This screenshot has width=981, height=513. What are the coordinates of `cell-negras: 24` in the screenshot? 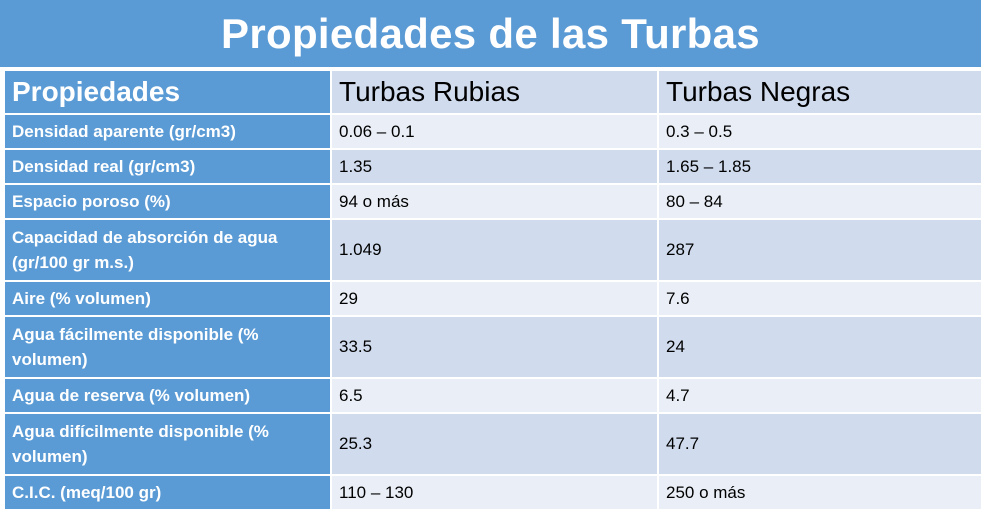 It's located at (820, 347).